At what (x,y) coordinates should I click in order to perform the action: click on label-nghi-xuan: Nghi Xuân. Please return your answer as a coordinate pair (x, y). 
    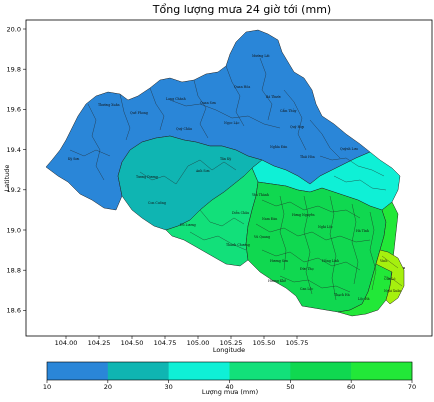
    Looking at the image, I should click on (392, 291).